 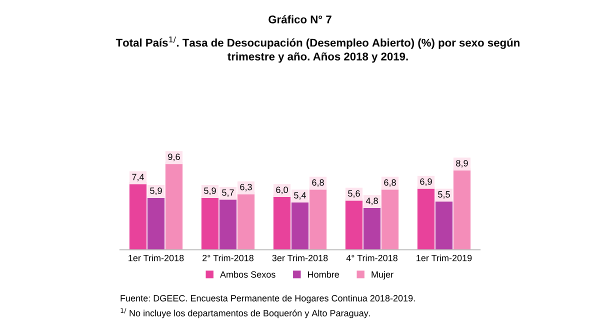 I want to click on chart-subtitle: Total País$^{1/}$. Tasa de Desocupación (Desempleo Abierto) (%) por sexo según trimestre y año. Años 2018 y 2019., so click(x=318, y=49).